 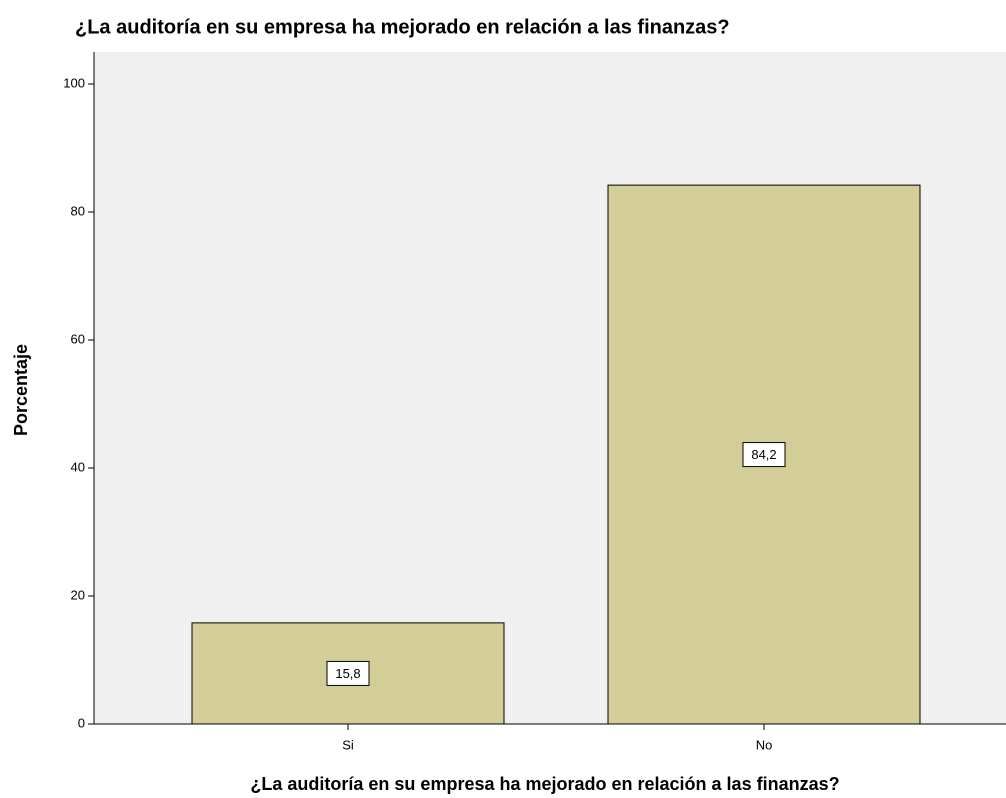 I want to click on value-label: 15,8, so click(x=347, y=673).